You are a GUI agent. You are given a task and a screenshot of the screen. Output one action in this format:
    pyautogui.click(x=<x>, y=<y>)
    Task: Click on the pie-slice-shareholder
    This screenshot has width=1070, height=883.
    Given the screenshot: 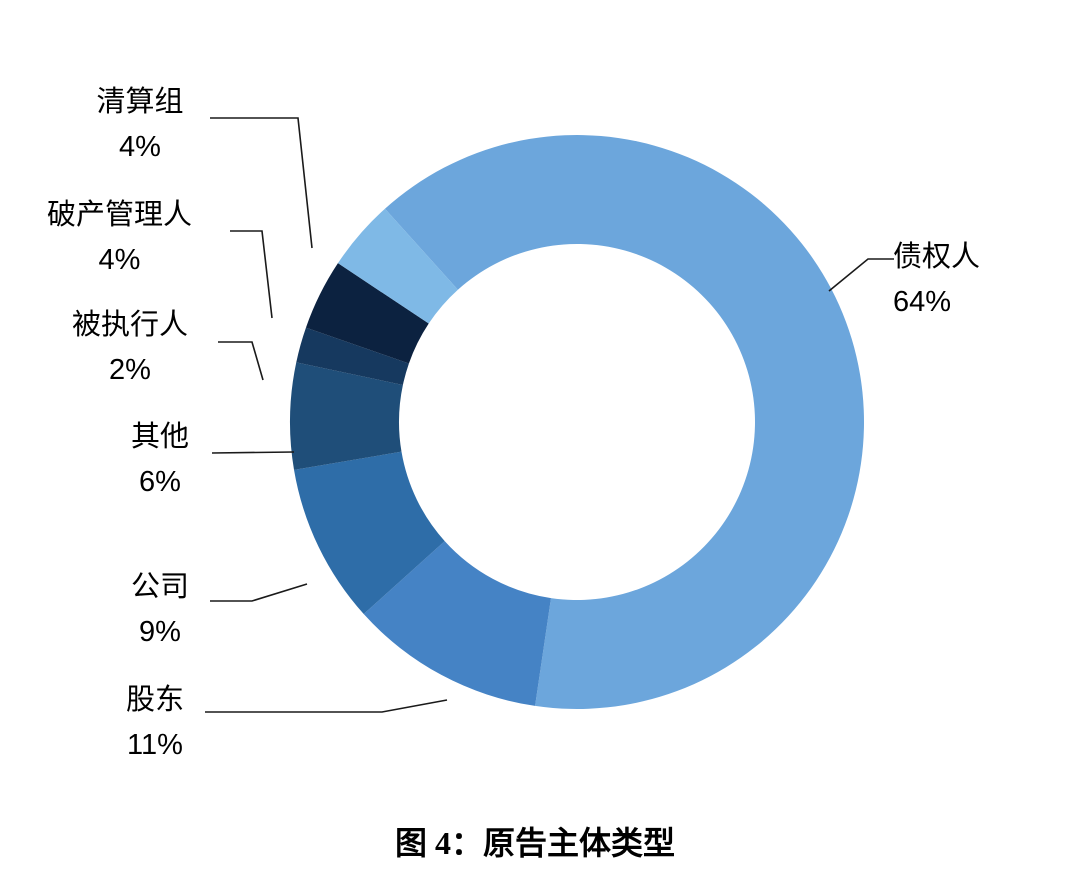 What is the action you would take?
    pyautogui.click(x=457, y=623)
    